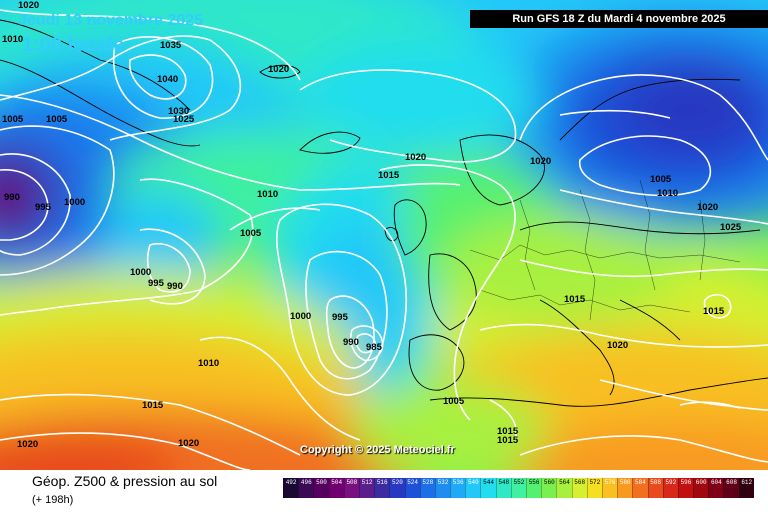 Image resolution: width=768 pixels, height=512 pixels. What do you see at coordinates (167, 79) in the screenshot?
I see `isobar-label: 1040` at bounding box center [167, 79].